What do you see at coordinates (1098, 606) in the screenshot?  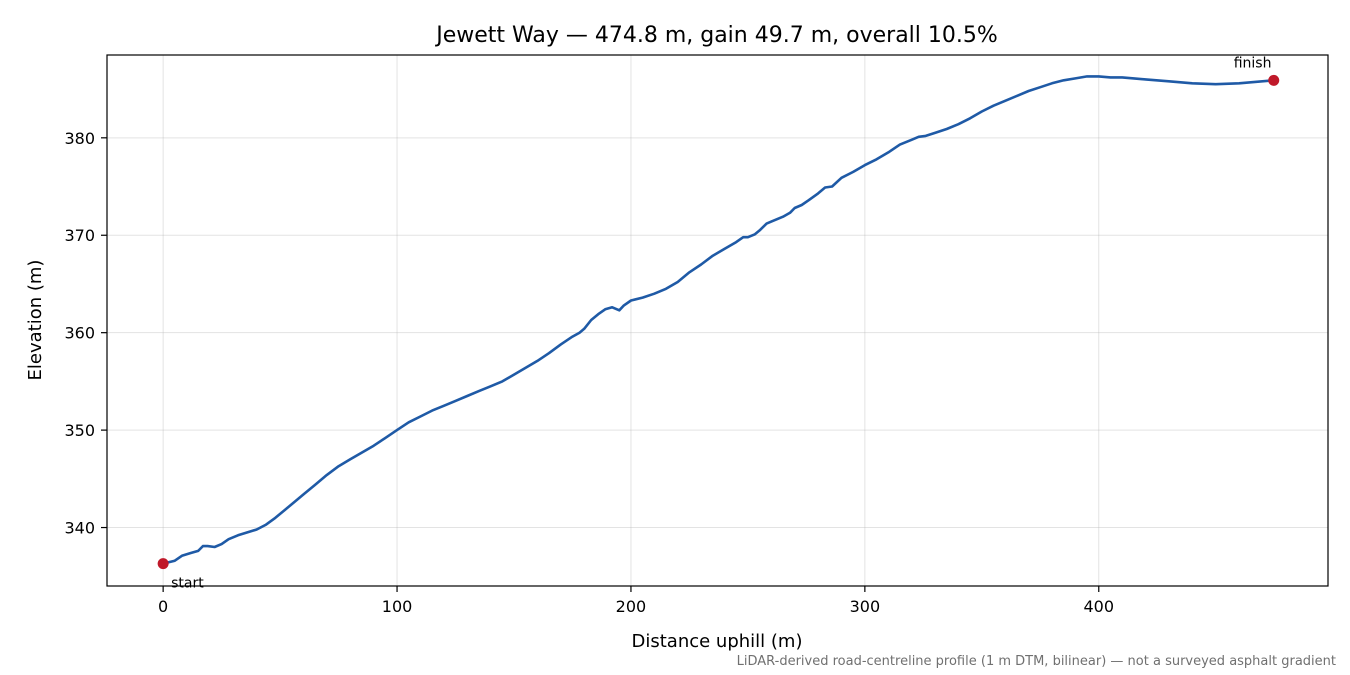 I see `x-tick-label-4: 400` at bounding box center [1098, 606].